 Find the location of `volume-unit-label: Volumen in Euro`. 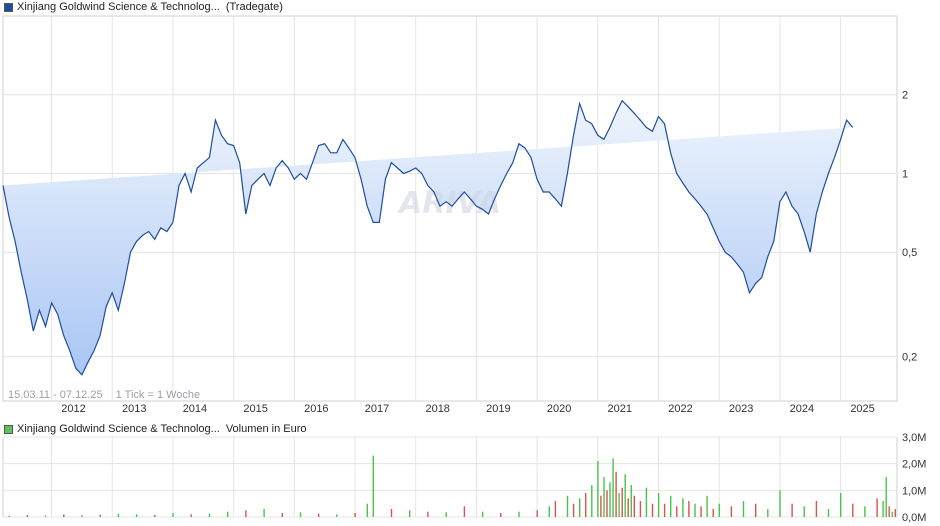

volume-unit-label: Volumen in Euro is located at coordinates (266, 429).